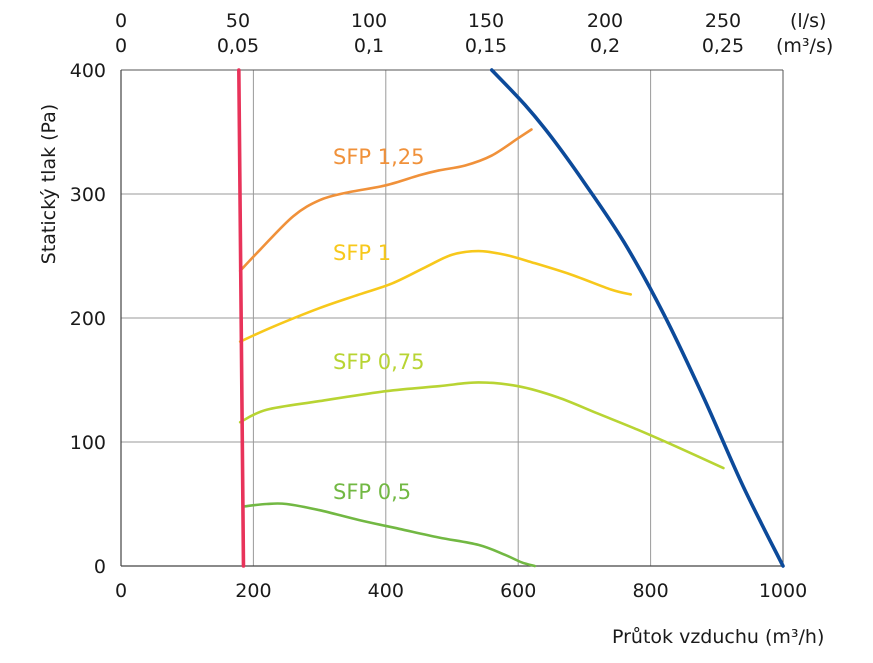  Describe the element at coordinates (241, 318) in the screenshot. I see `series-min-flow-limit-line` at that location.